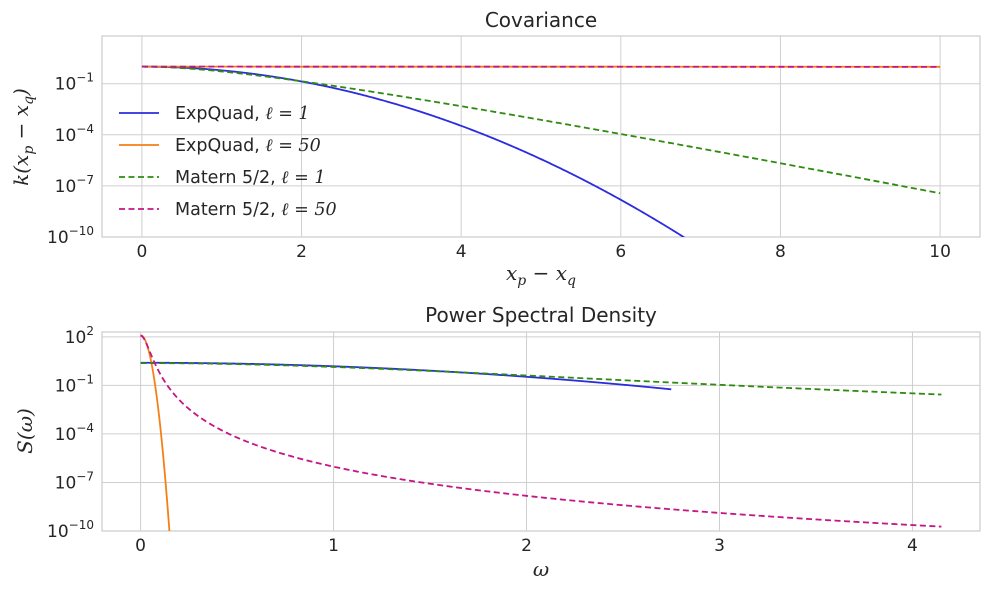 This screenshot has height=590, width=989. What do you see at coordinates (541, 315) in the screenshot?
I see `psd-title: Power Spectral Density` at bounding box center [541, 315].